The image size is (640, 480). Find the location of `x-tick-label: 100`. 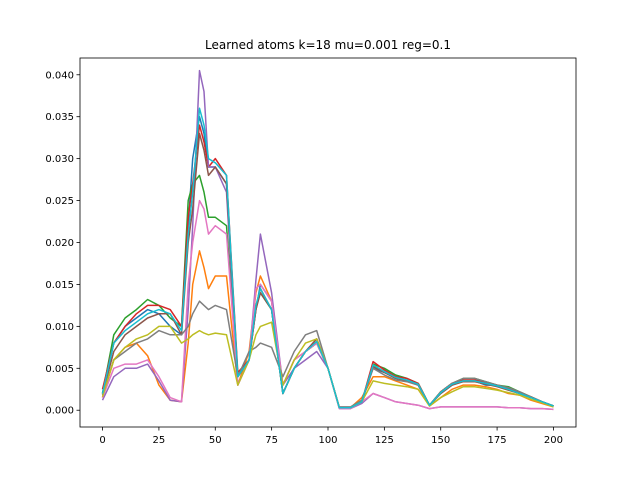

x-tick-label: 100 is located at coordinates (327, 440).